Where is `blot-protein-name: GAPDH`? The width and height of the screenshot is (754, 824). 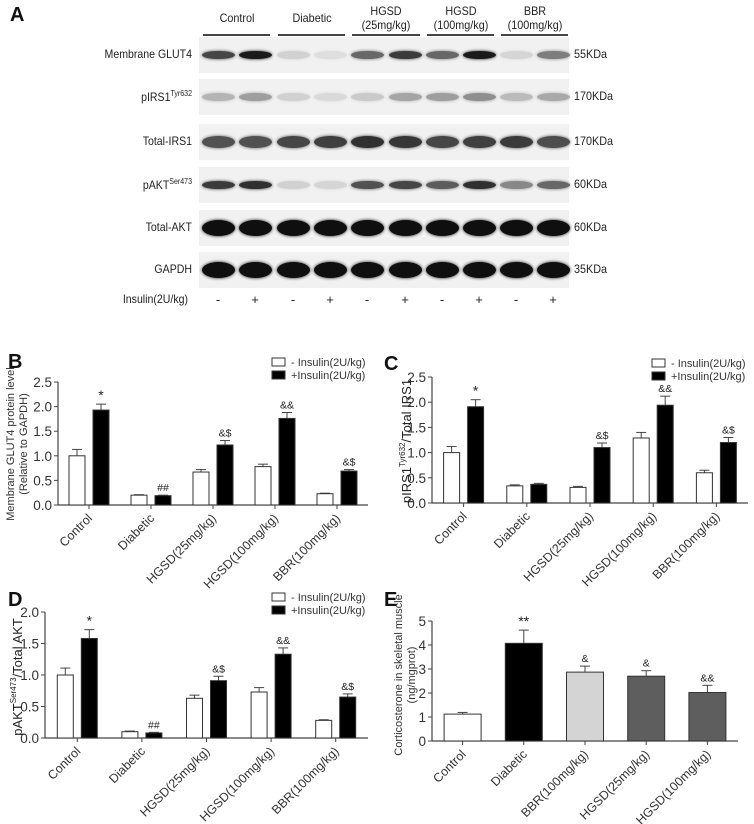
blot-protein-name: GAPDH is located at coordinates (173, 269).